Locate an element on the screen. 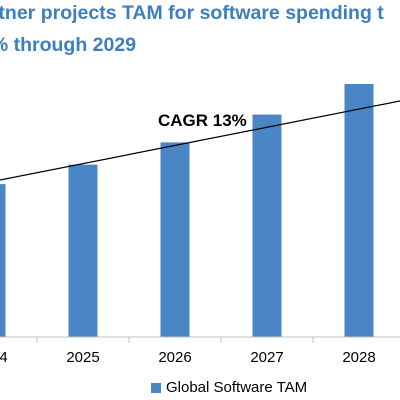 The image size is (400, 400). x-tick-label-2026: 2026 is located at coordinates (174, 357).